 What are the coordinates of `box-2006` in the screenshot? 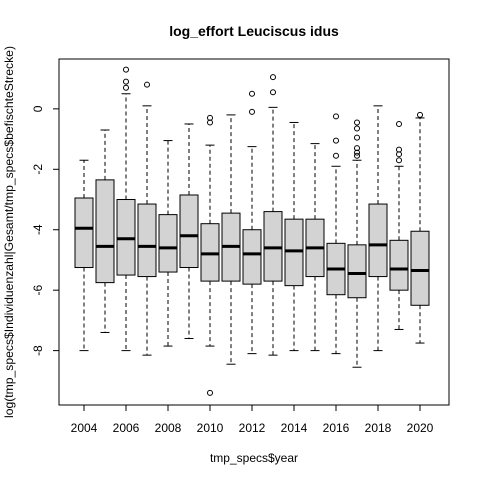 It's located at (126, 209).